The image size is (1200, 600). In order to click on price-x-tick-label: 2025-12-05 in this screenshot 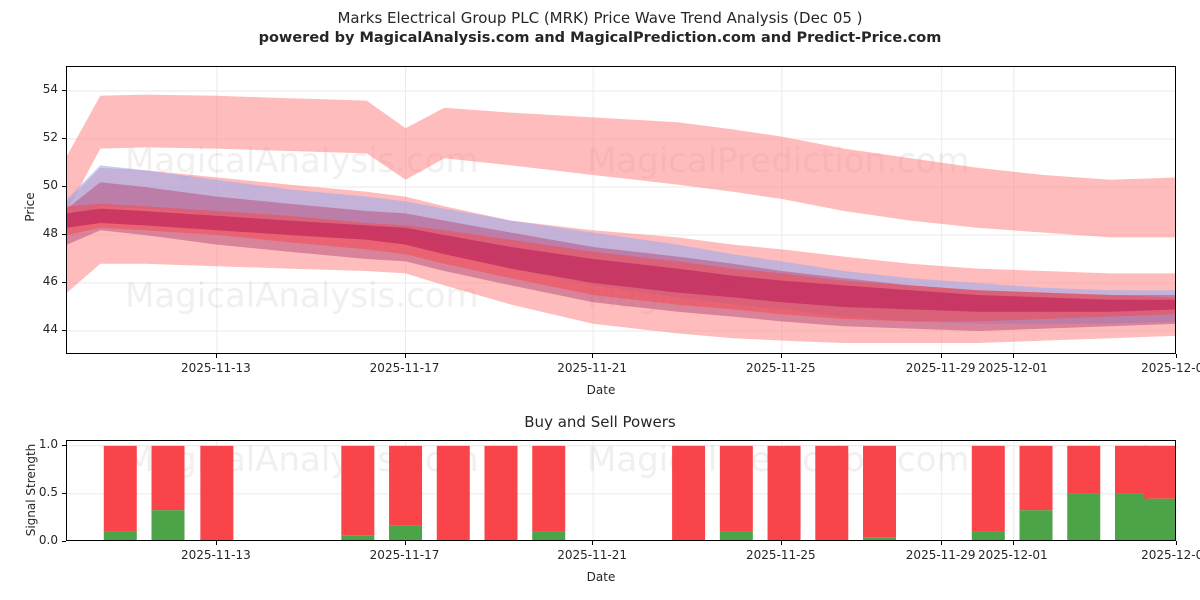, I will do `click(1170, 368)`.